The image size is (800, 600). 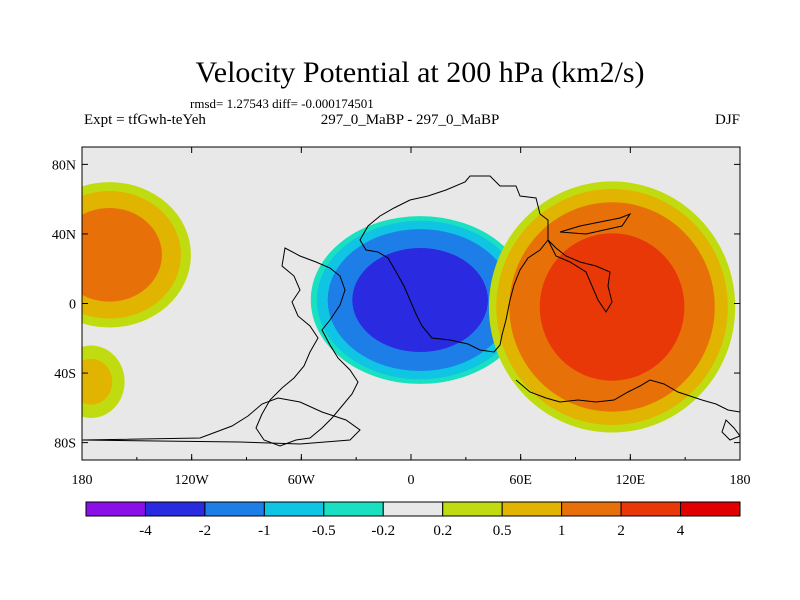 I want to click on y-tick-label: 40S, so click(x=65, y=374).